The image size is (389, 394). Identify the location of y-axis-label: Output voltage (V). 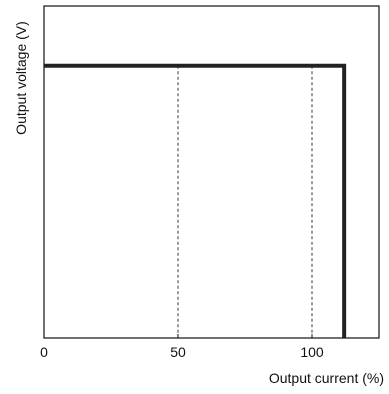
(21, 78).